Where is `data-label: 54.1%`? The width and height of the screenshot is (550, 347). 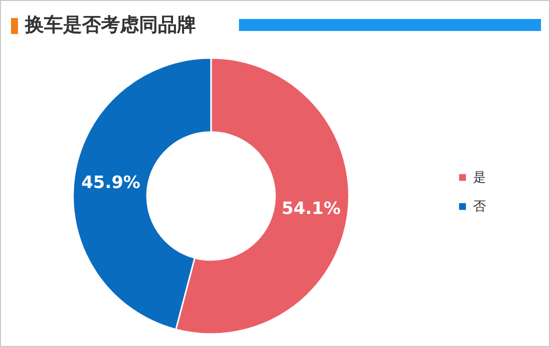 data-label: 54.1% is located at coordinates (311, 208).